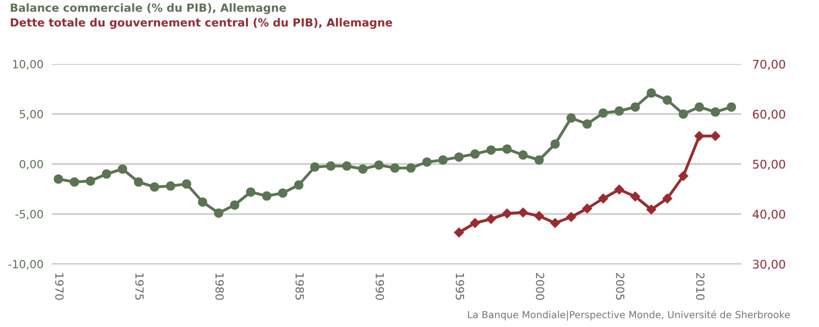  What do you see at coordinates (31, 165) in the screenshot?
I see `y-tick-label: 0,00` at bounding box center [31, 165].